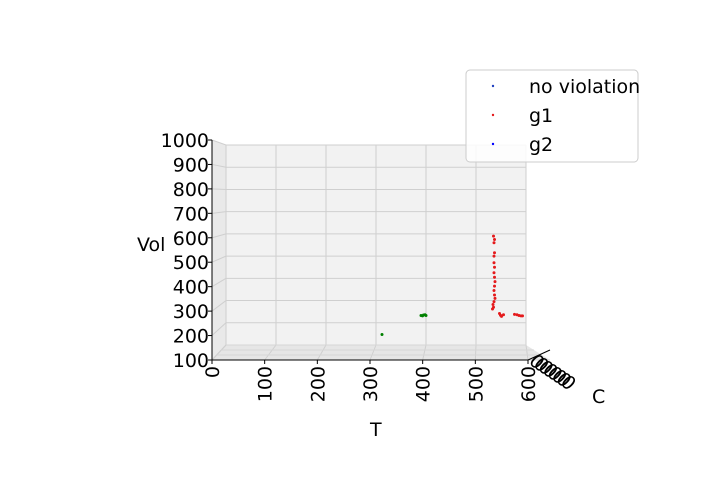  What do you see at coordinates (318, 384) in the screenshot?
I see `x-tick-label: 200` at bounding box center [318, 384].